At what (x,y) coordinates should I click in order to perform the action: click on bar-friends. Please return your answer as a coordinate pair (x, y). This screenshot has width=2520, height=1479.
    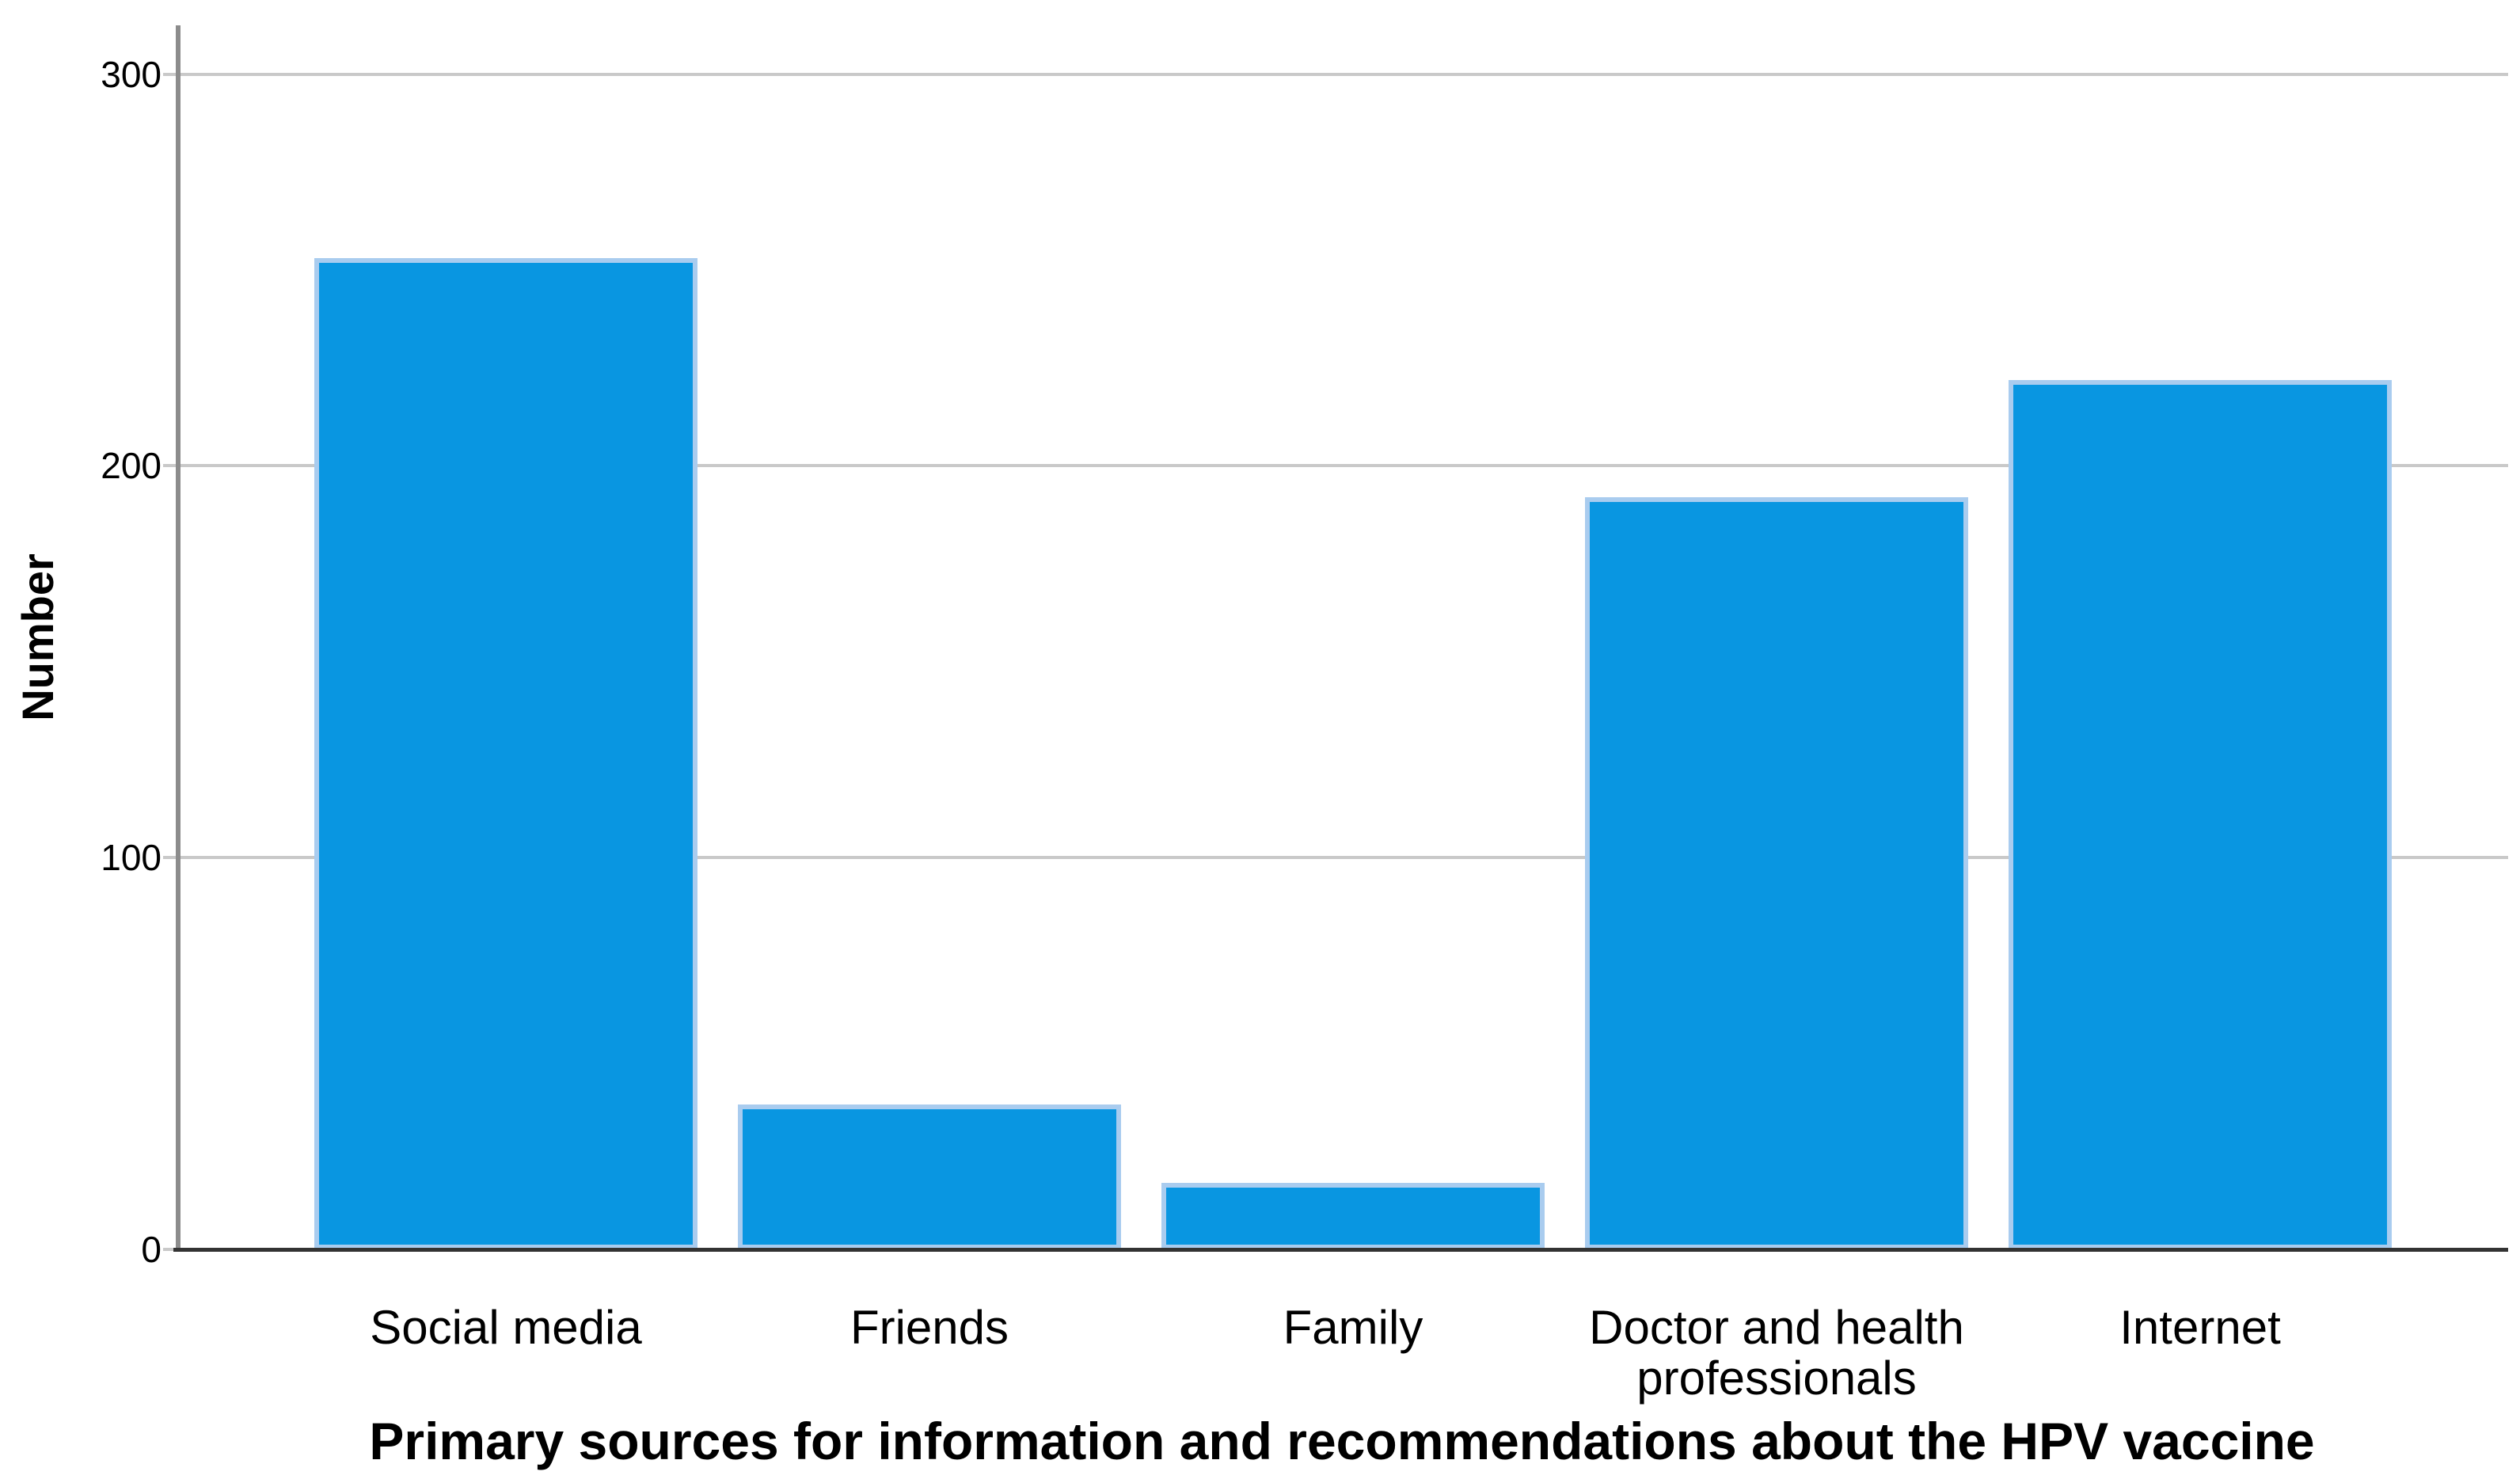
    Looking at the image, I should click on (929, 1176).